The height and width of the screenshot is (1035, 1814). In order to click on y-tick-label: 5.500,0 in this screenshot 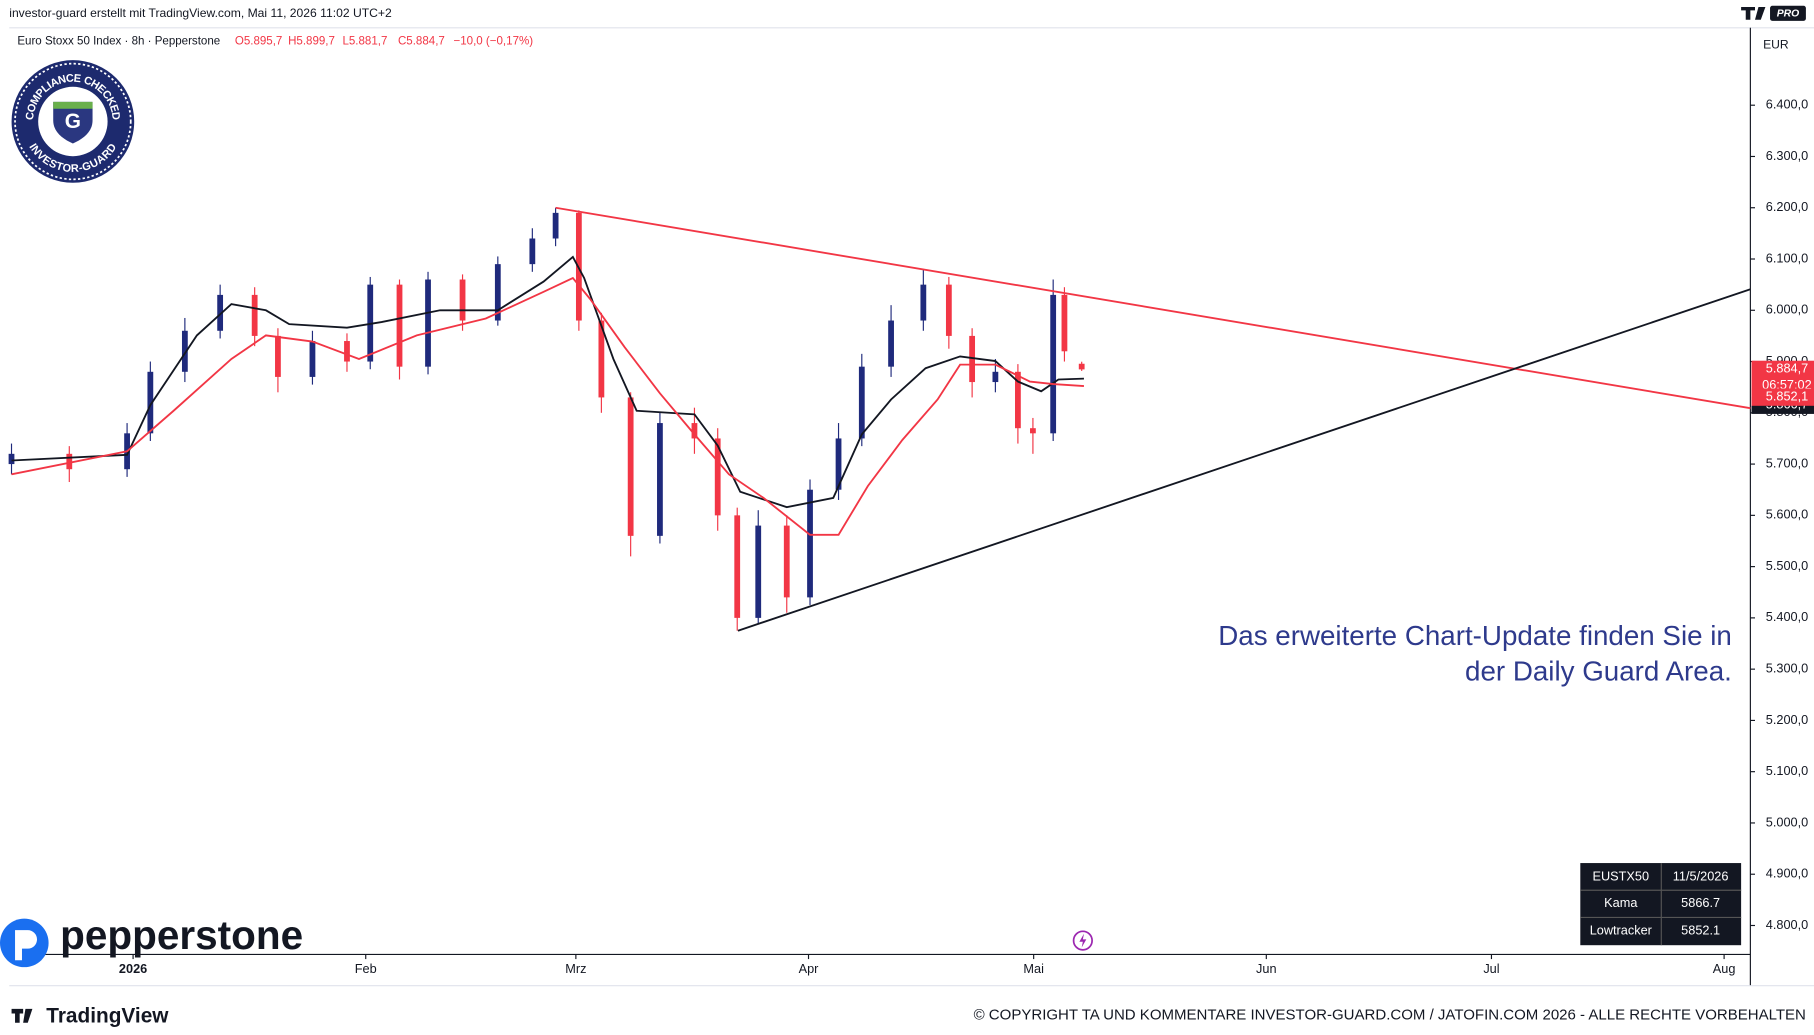, I will do `click(1787, 565)`.